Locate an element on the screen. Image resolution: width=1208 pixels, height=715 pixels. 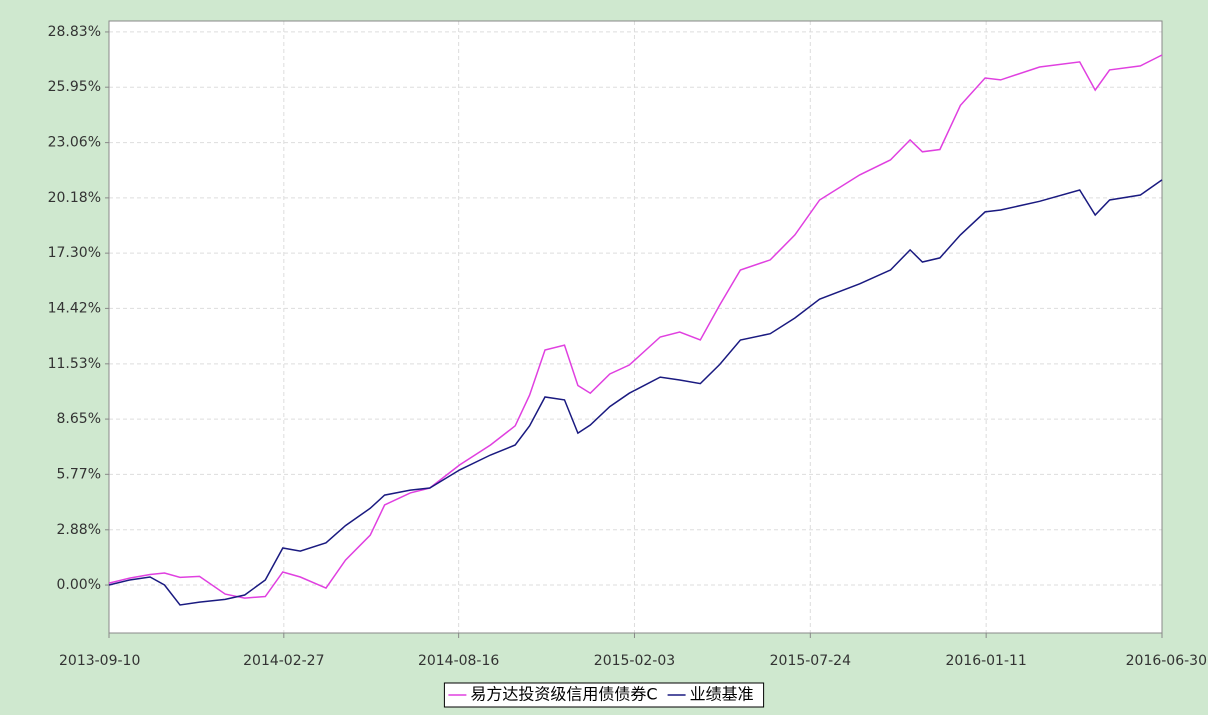
y-tick-label: 25.95% is located at coordinates (74, 87).